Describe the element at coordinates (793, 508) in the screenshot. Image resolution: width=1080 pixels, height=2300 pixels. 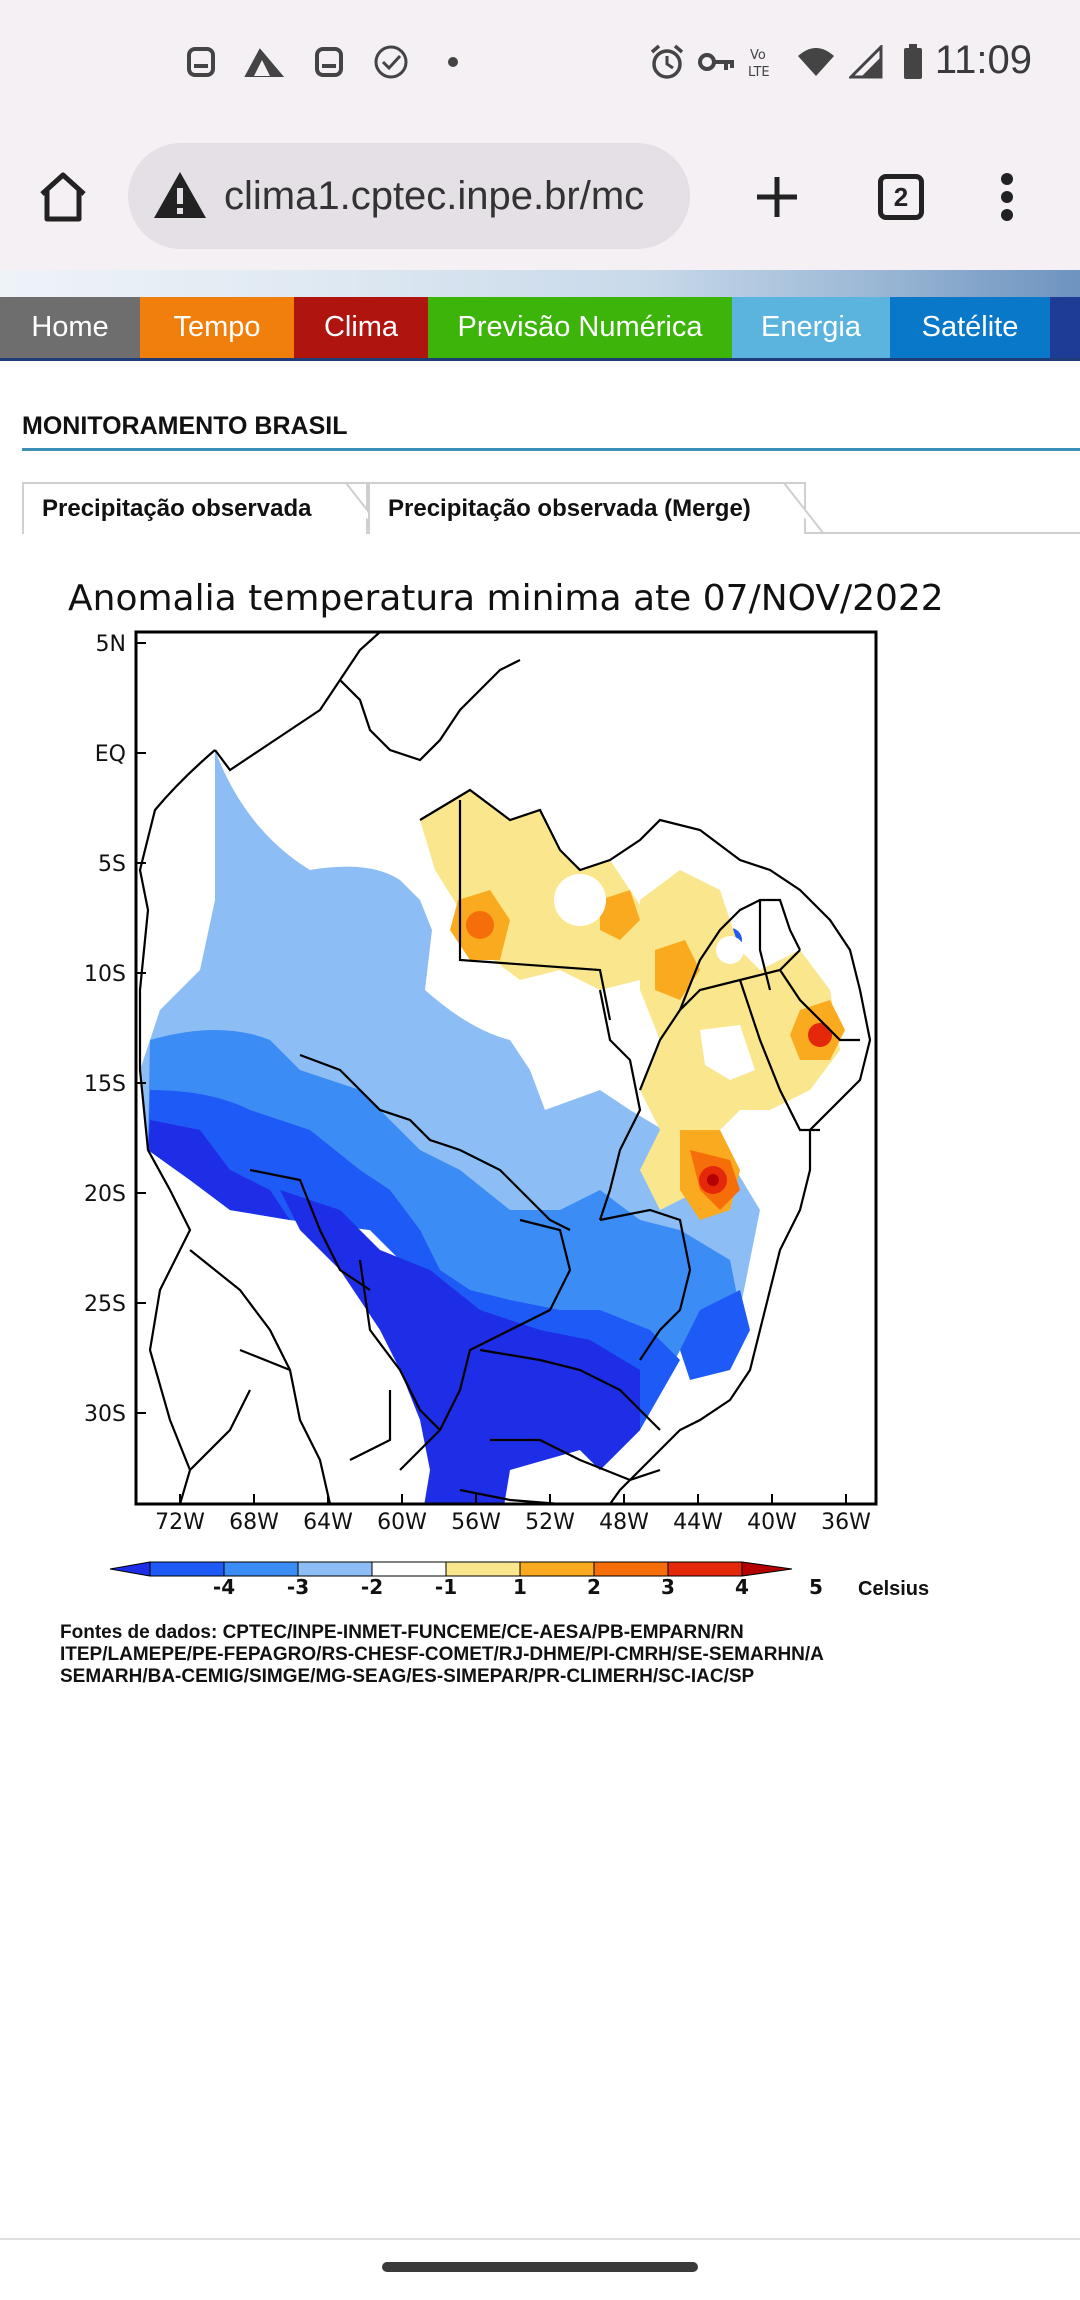
I see `tab-corner` at that location.